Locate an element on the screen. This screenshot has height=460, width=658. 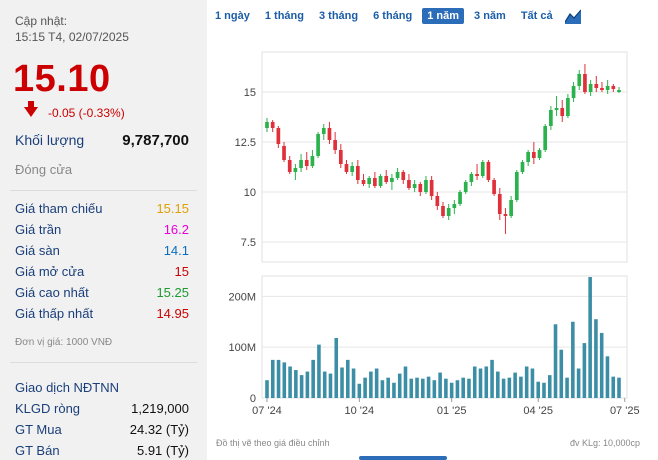
foreign-value: 5.91 (Tỷ) is located at coordinates (162, 450).